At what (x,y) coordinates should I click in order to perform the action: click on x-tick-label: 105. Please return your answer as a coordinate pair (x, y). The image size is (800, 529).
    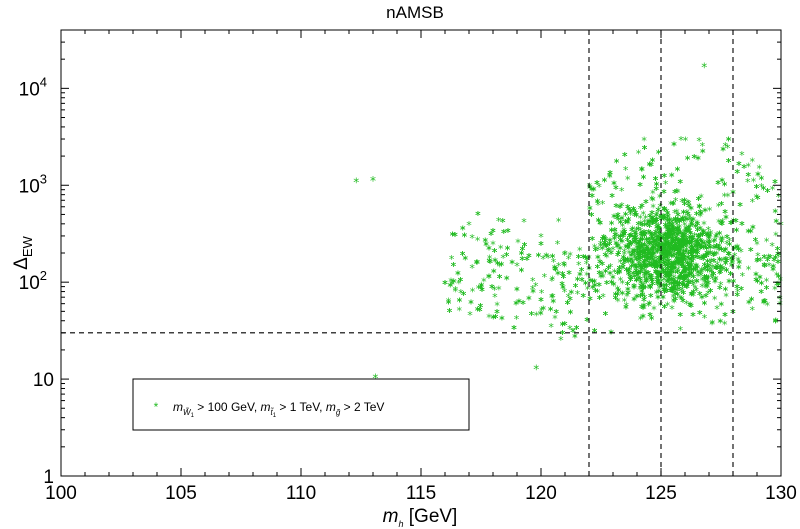
    Looking at the image, I should click on (181, 493).